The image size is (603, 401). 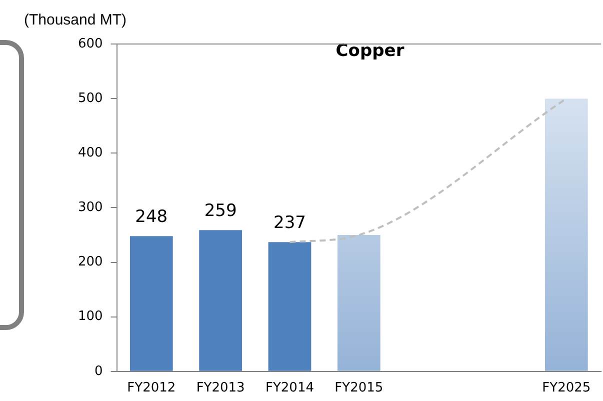 I want to click on data-label: 248, so click(x=151, y=216).